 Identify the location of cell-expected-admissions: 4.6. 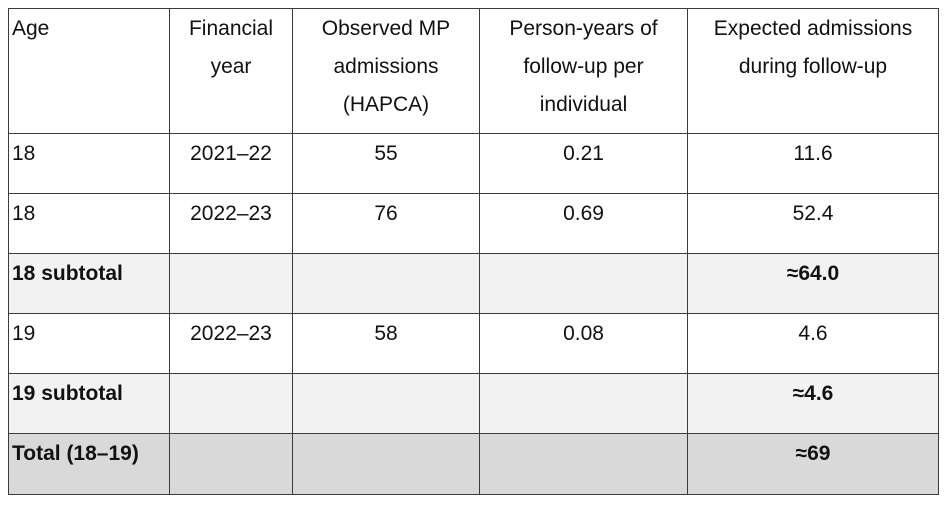
(813, 343).